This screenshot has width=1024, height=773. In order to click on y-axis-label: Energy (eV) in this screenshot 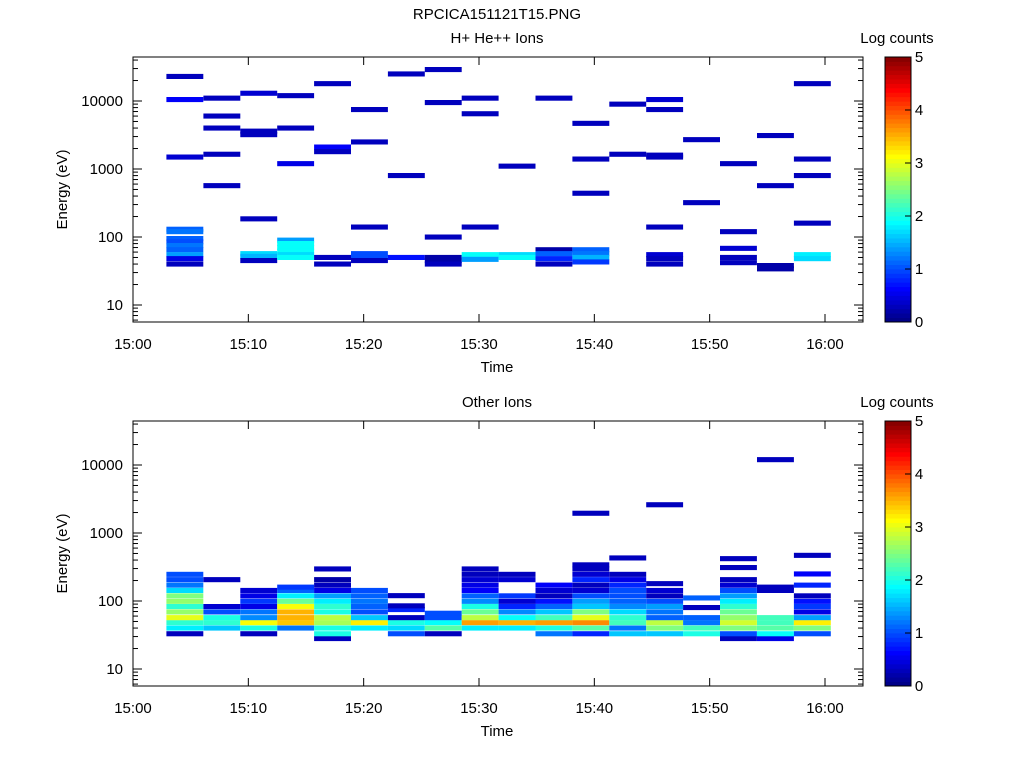, I will do `click(62, 189)`.